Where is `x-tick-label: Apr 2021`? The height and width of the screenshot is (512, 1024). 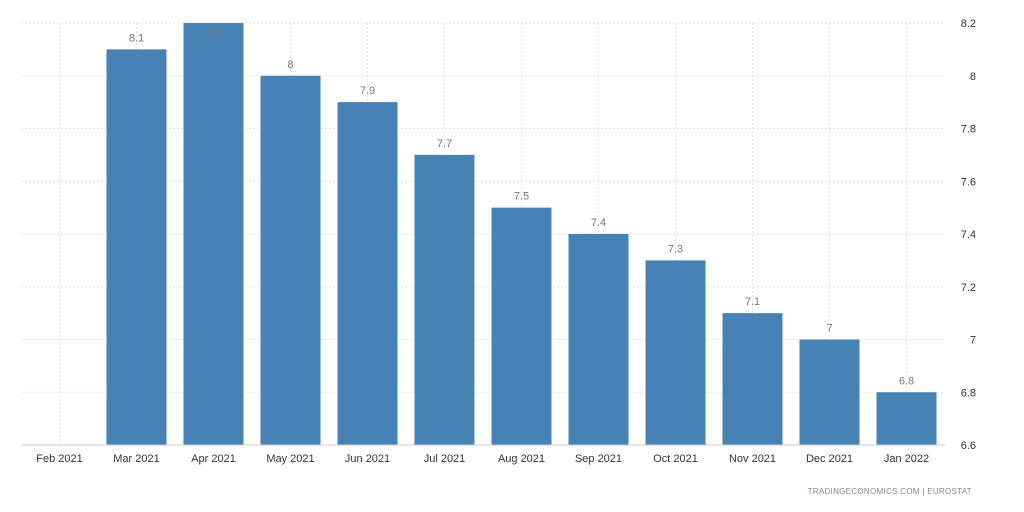
x-tick-label: Apr 2021 is located at coordinates (213, 459).